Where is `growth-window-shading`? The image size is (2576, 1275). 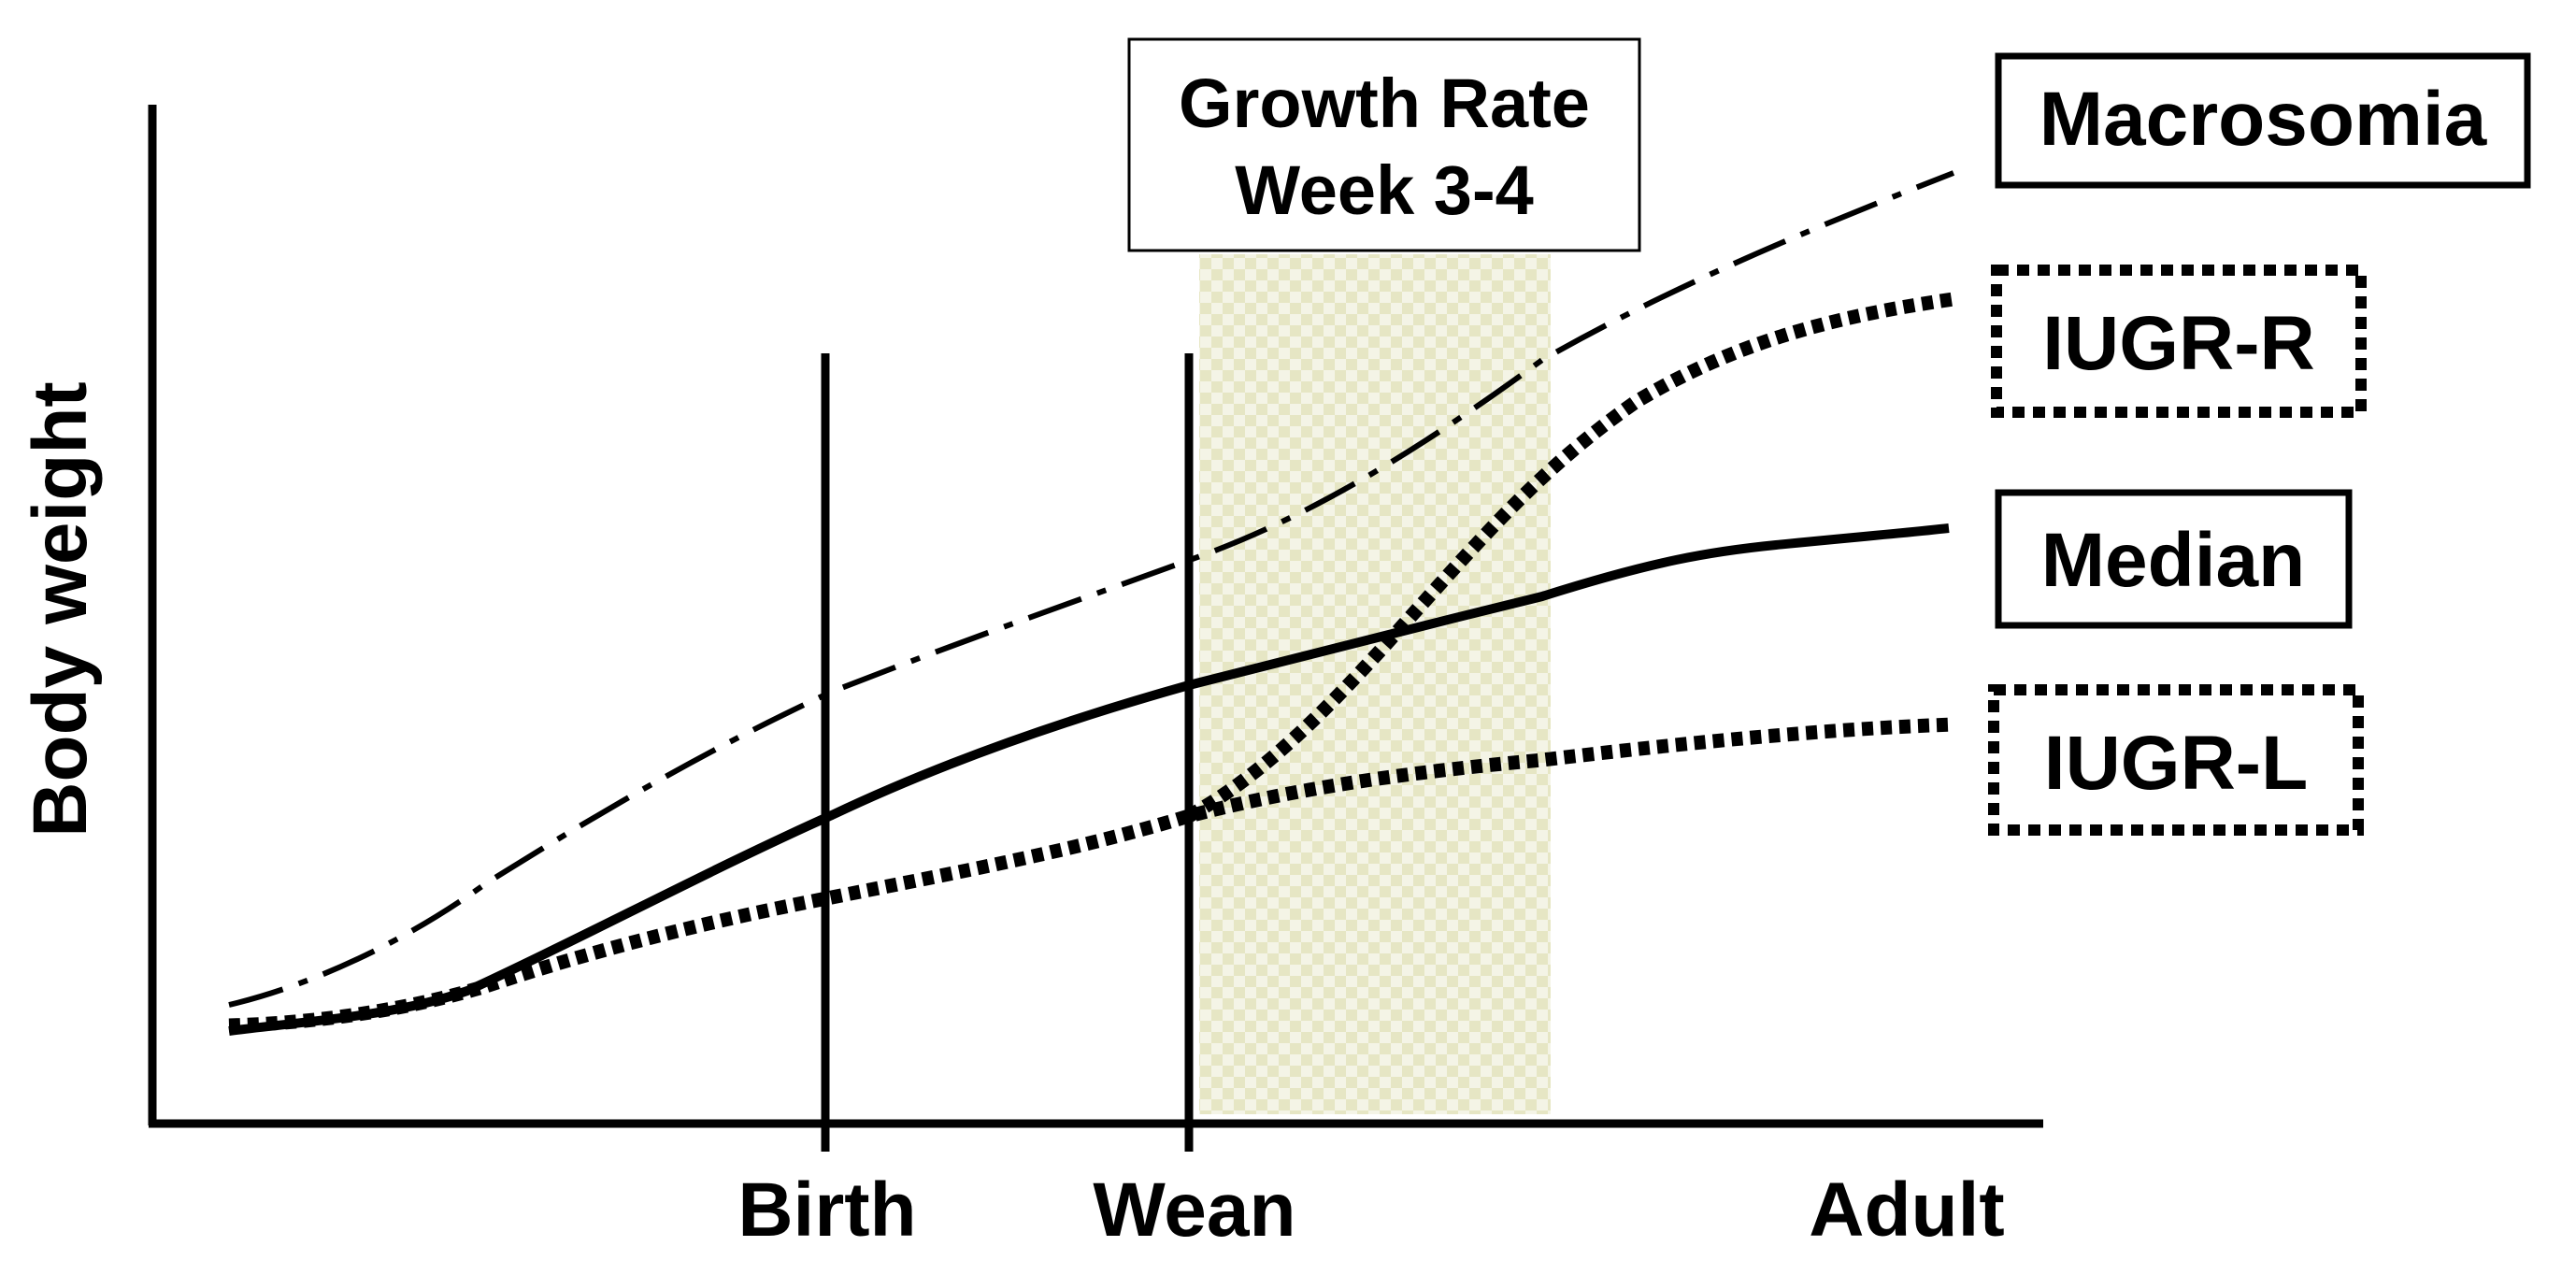
growth-window-shading is located at coordinates (1375, 684).